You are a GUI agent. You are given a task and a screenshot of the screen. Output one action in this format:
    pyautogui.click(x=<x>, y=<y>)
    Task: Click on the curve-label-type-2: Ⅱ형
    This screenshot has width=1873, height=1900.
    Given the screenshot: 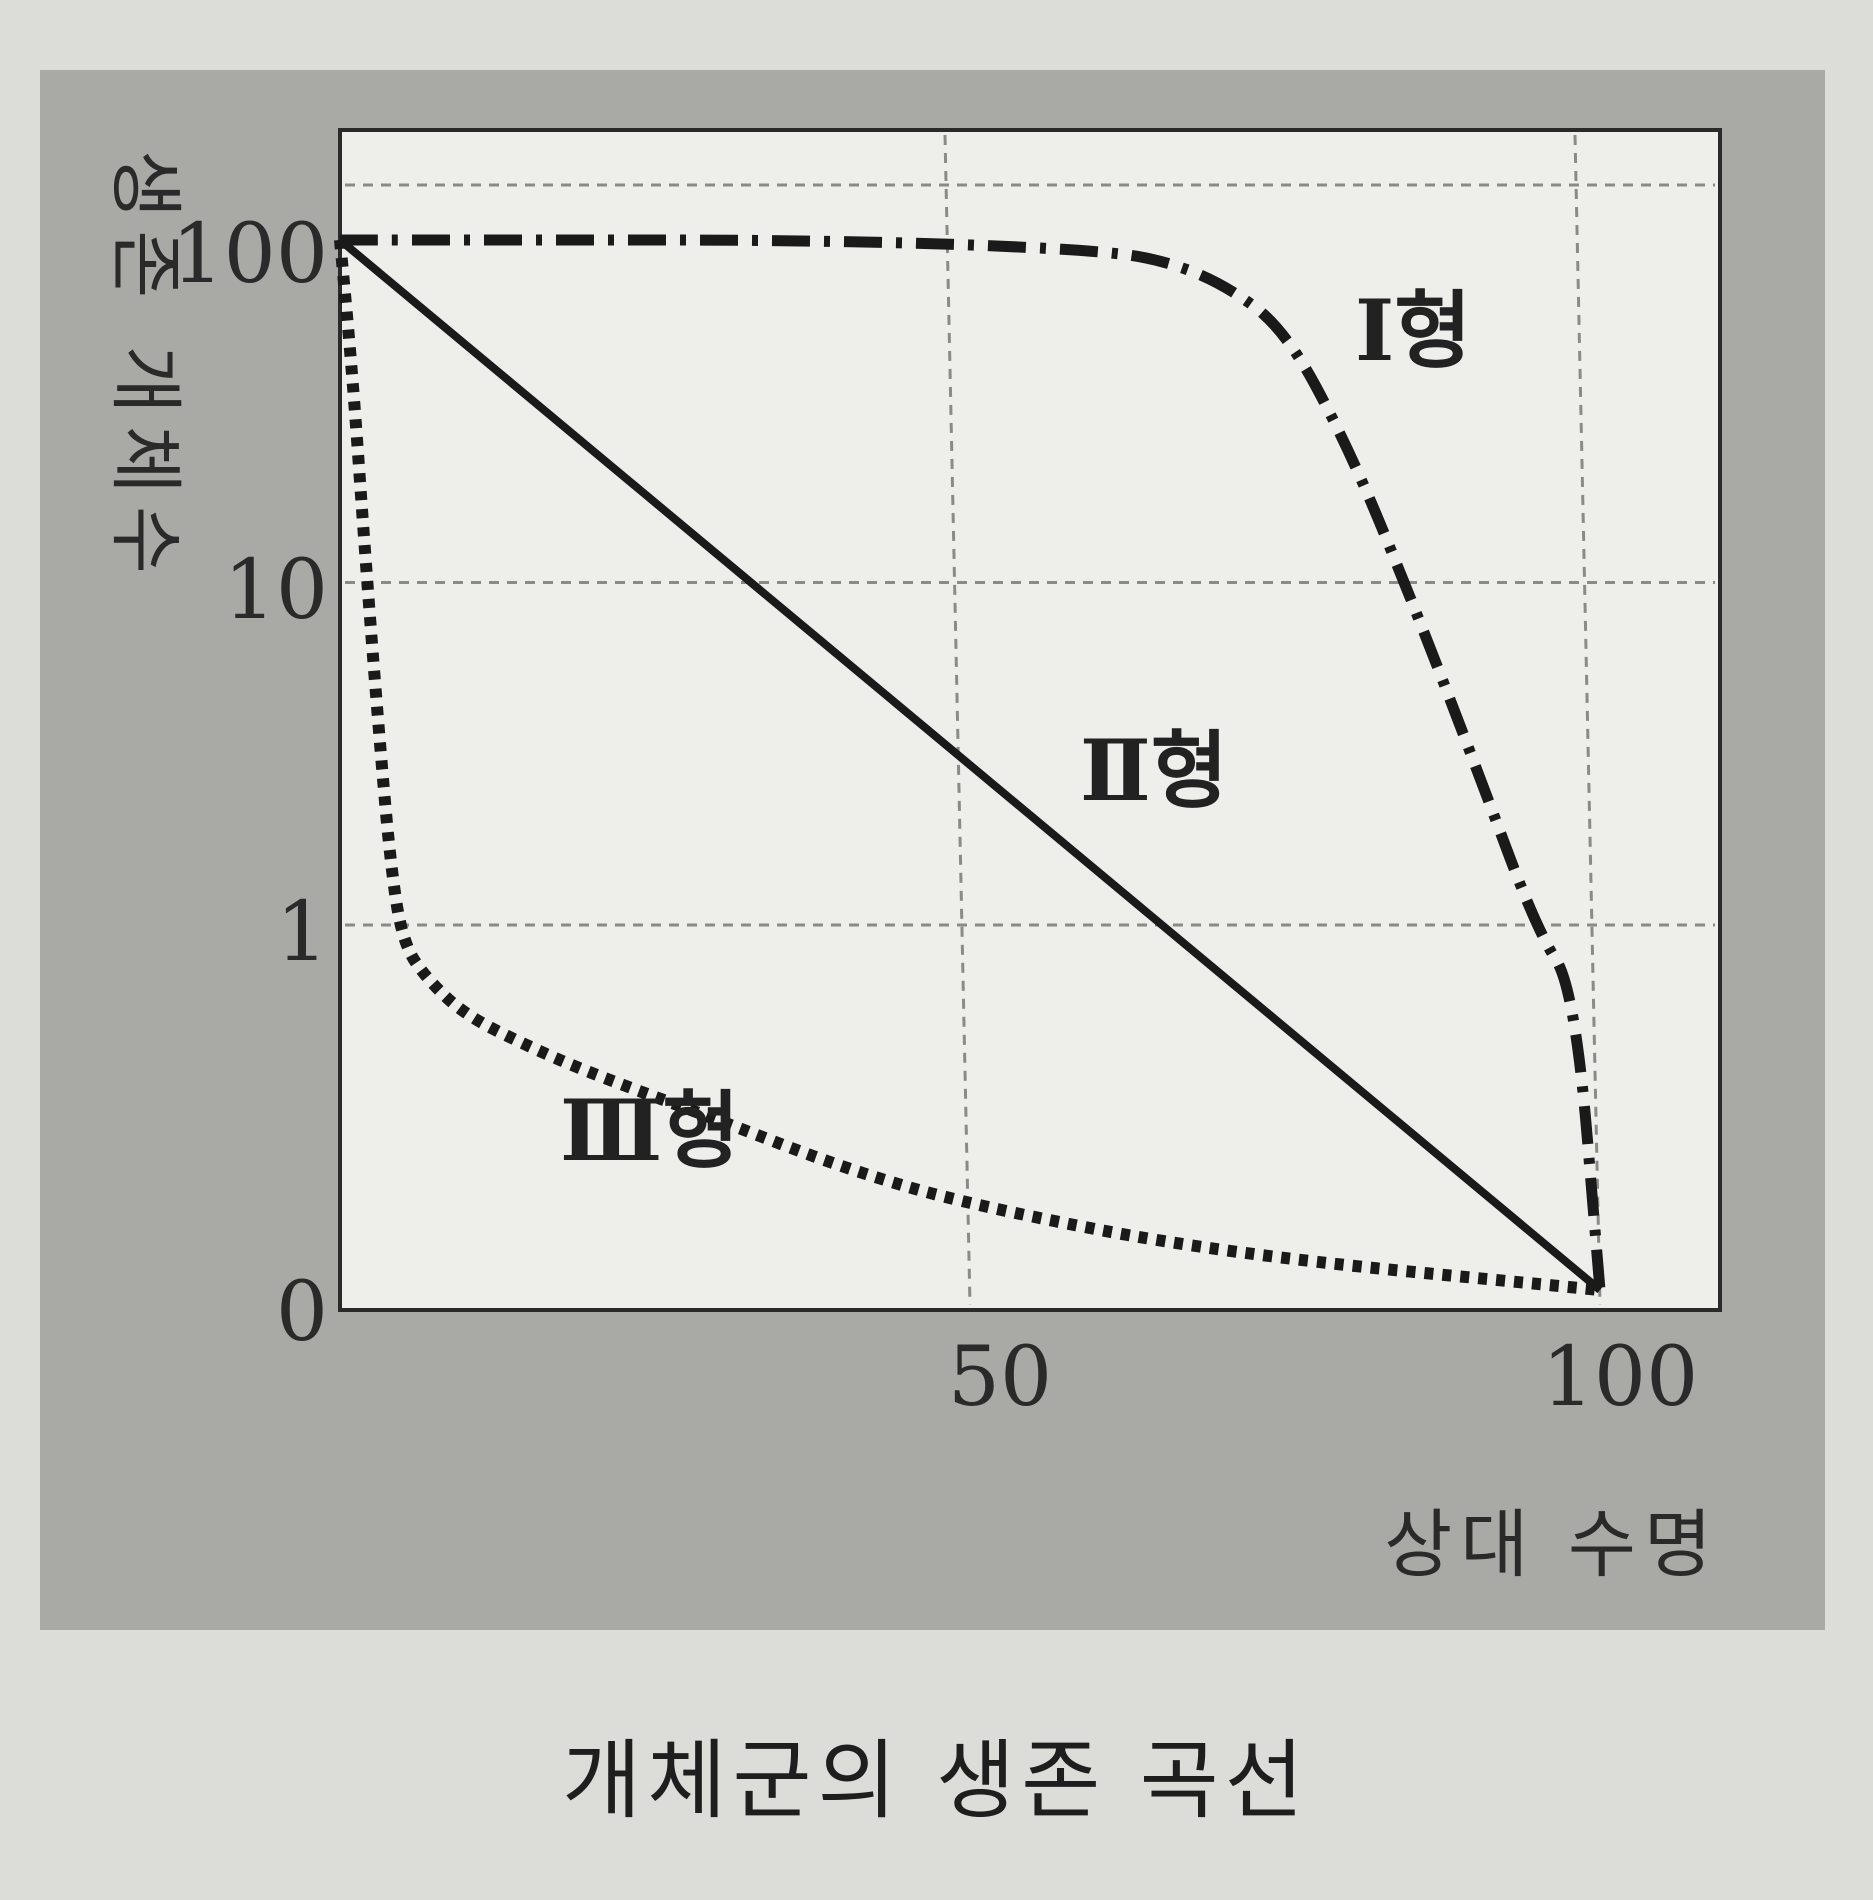 What is the action you would take?
    pyautogui.click(x=1154, y=770)
    